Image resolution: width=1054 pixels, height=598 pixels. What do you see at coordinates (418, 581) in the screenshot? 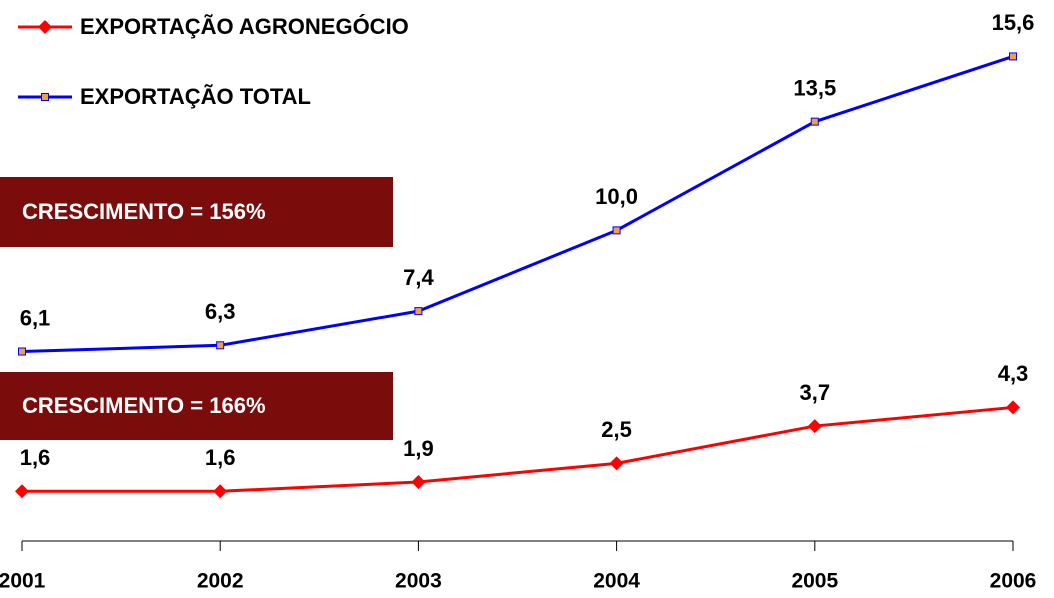
I see `x-tick-label: 2003` at bounding box center [418, 581].